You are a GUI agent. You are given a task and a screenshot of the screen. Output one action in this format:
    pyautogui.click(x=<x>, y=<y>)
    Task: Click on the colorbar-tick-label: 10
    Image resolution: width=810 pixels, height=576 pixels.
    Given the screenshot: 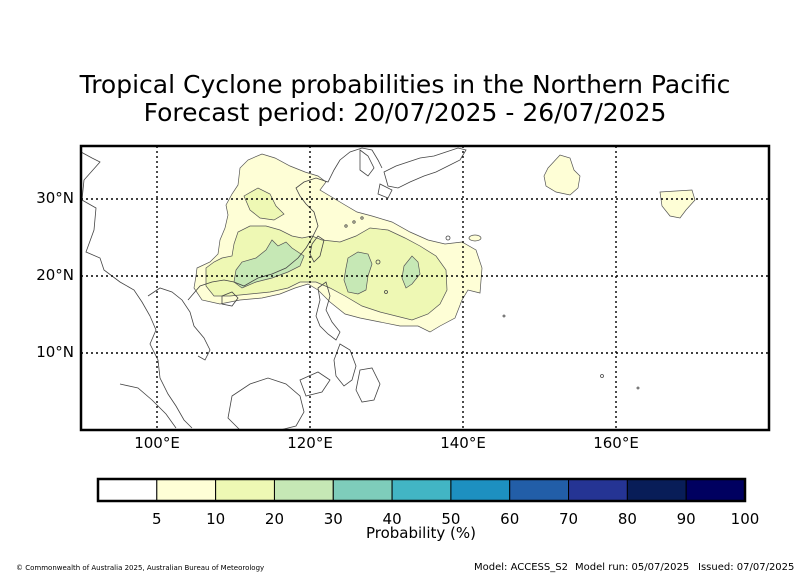 What is the action you would take?
    pyautogui.click(x=216, y=519)
    